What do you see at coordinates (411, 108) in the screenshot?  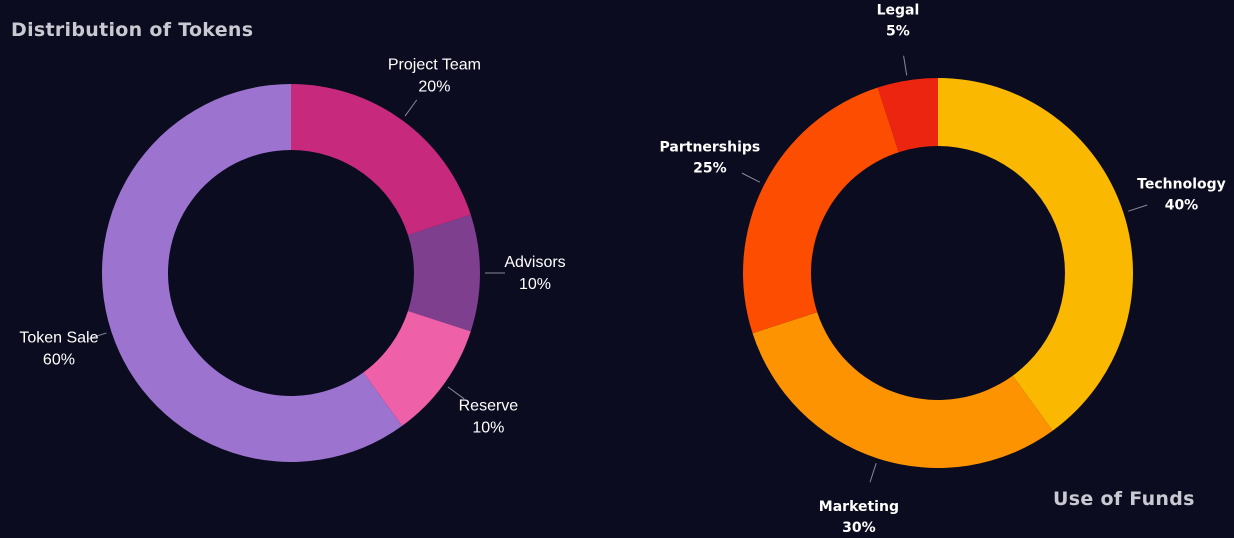 I see `connector-project-team` at bounding box center [411, 108].